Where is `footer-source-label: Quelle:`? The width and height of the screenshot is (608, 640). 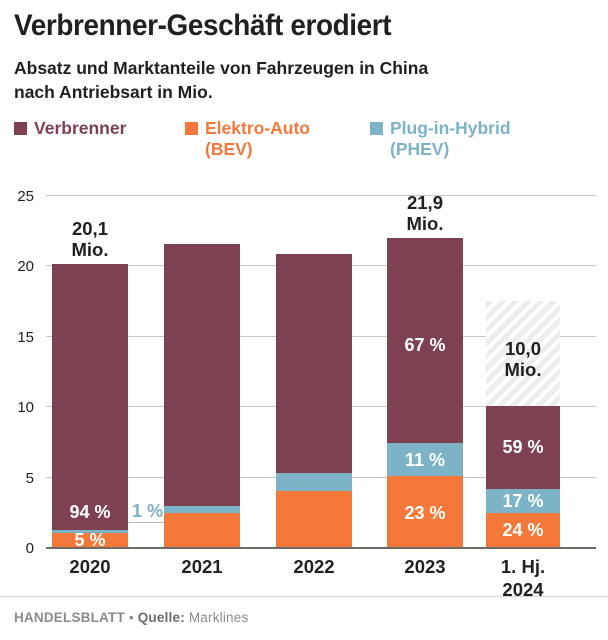 footer-source-label: Quelle: is located at coordinates (161, 617).